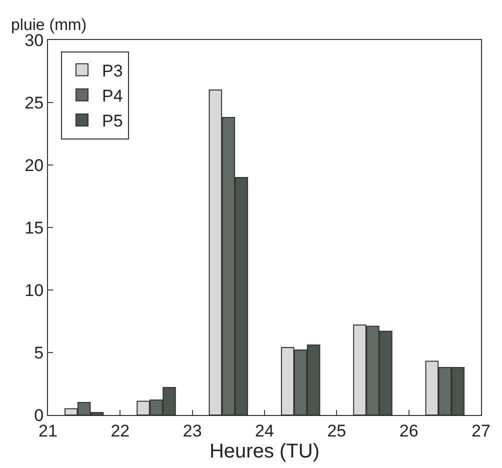 Image resolution: width=502 pixels, height=468 pixels. I want to click on y-tick-label: 25, so click(34, 102).